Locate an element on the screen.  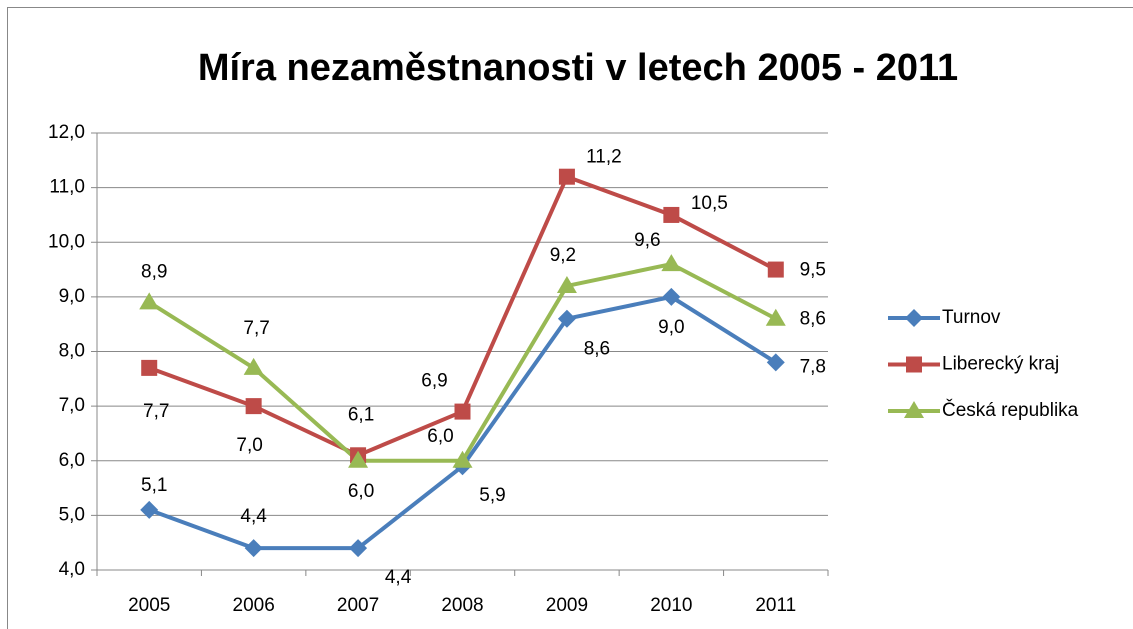
data-label: 6,1 is located at coordinates (361, 414).